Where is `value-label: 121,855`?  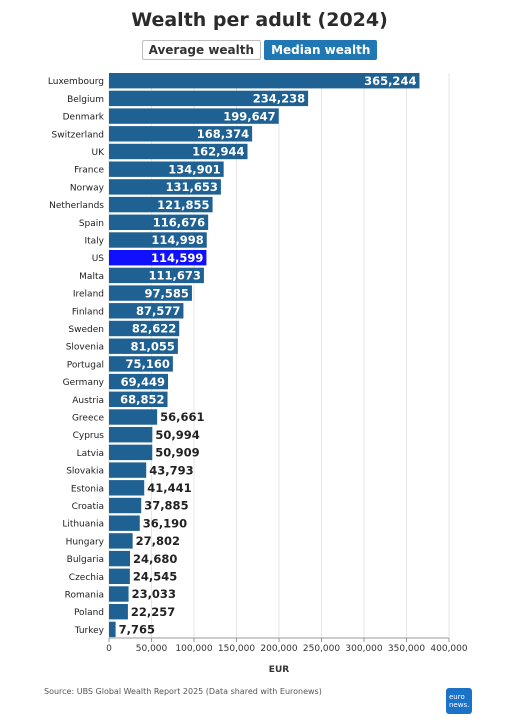 value-label: 121,855 is located at coordinates (183, 205).